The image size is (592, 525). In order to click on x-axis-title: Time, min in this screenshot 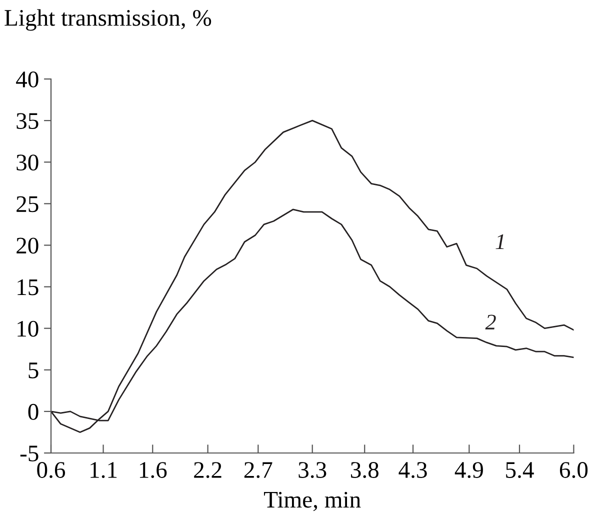, I will do `click(312, 502)`.